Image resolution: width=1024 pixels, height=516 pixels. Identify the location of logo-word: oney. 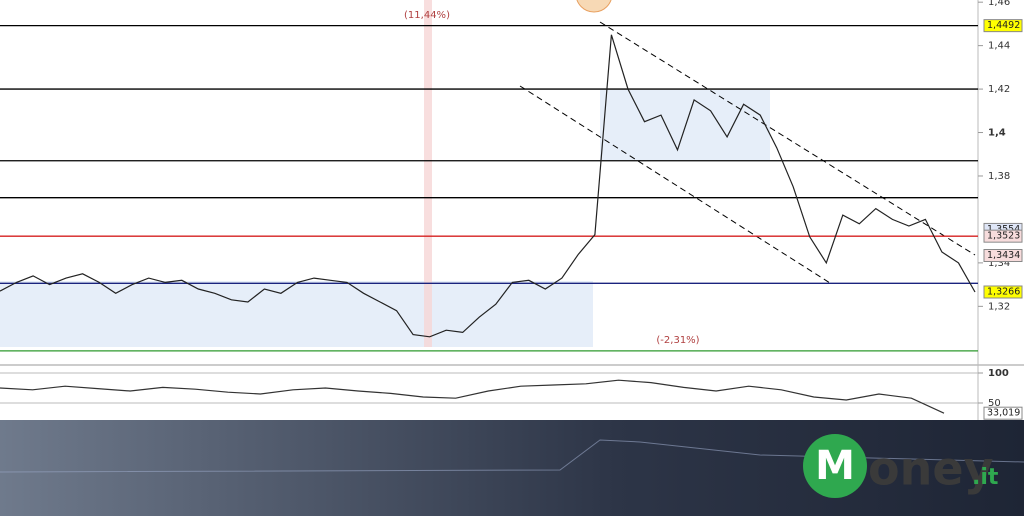
(931, 469).